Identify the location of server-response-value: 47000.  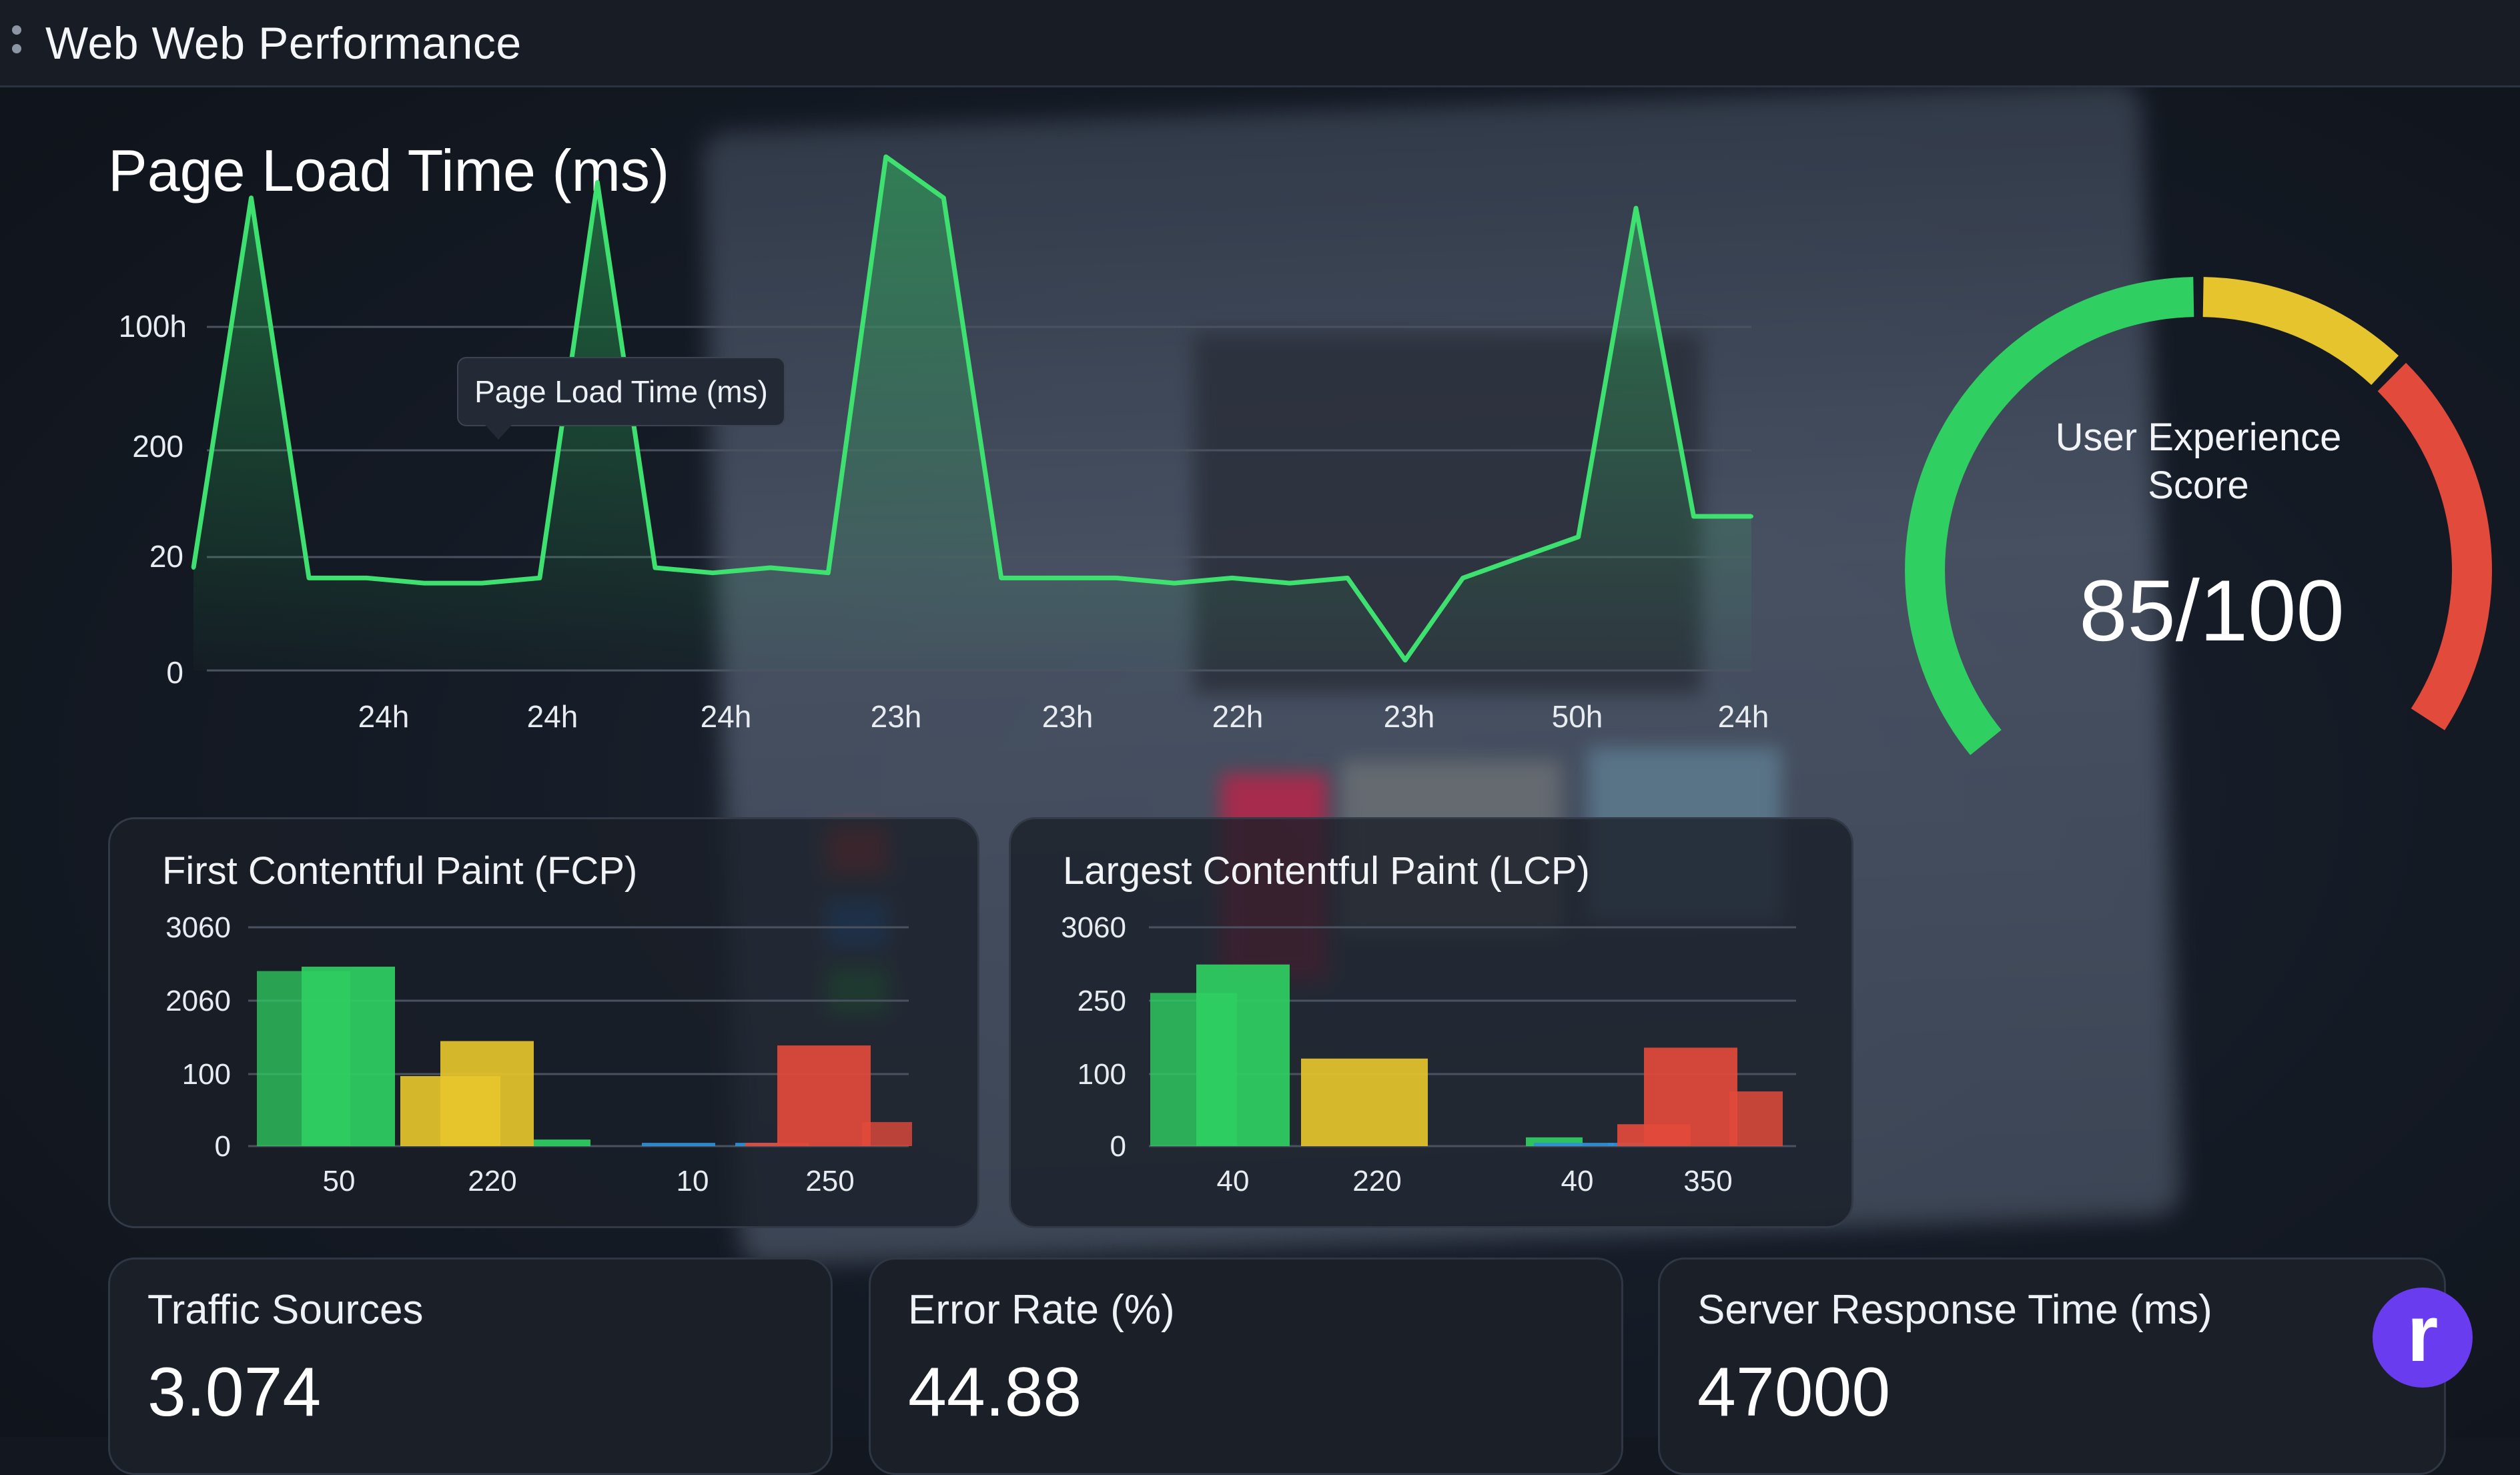
(1794, 1392).